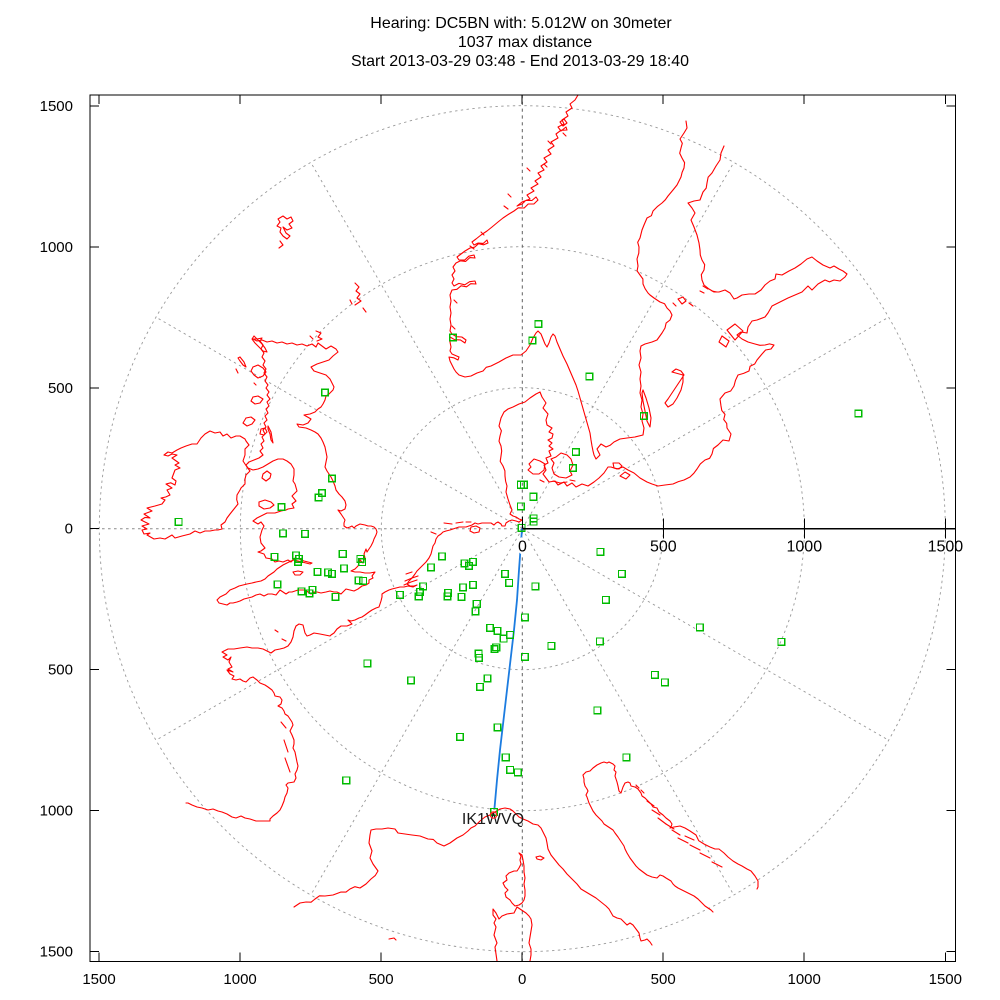 This screenshot has width=1000, height=1000. Describe the element at coordinates (493, 819) in the screenshot. I see `svg-text: IK1WVQ` at that location.